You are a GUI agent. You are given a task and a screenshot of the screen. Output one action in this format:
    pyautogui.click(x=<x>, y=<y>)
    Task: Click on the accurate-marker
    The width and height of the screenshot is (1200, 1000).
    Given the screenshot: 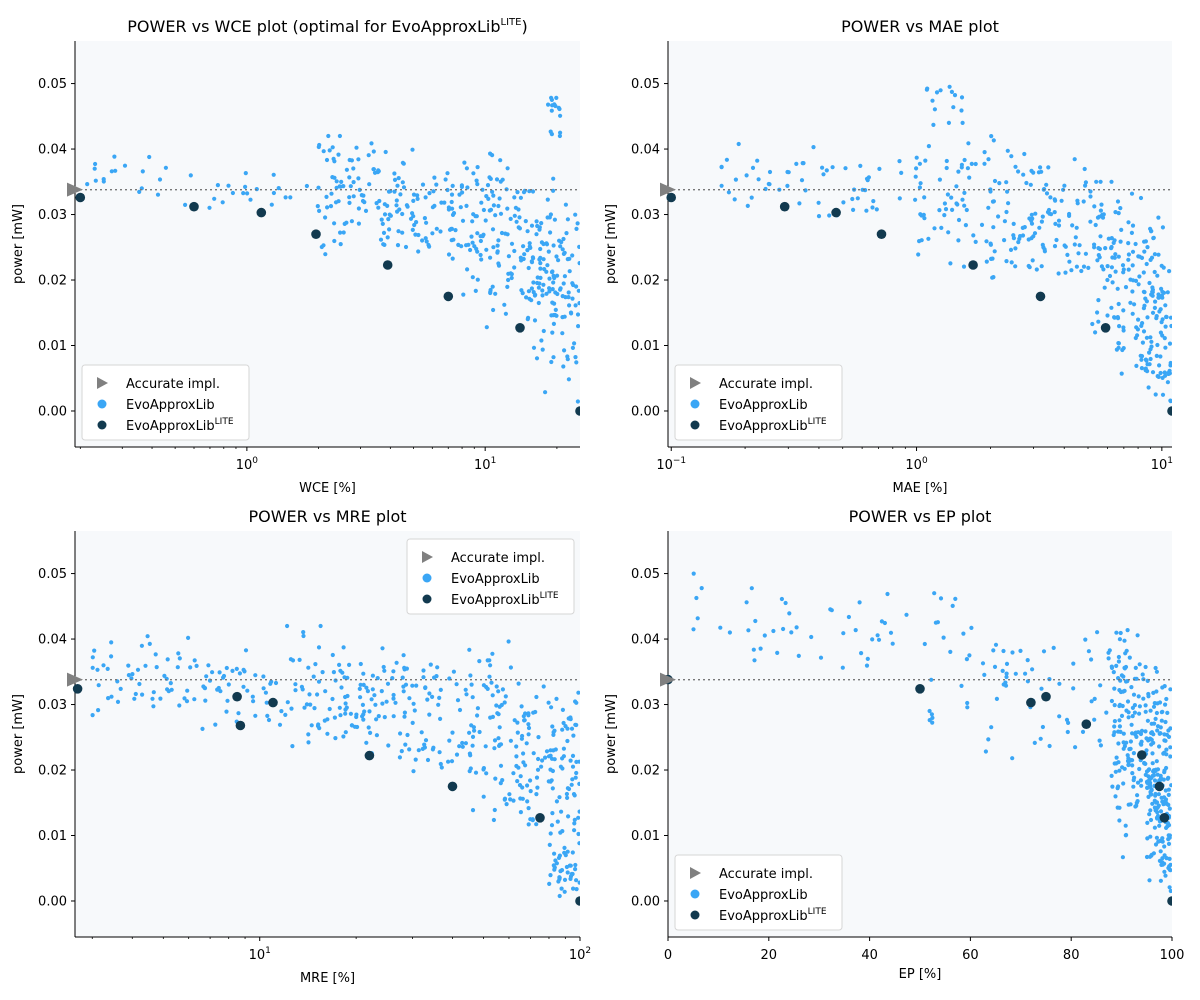 What is the action you would take?
    pyautogui.click(x=668, y=189)
    